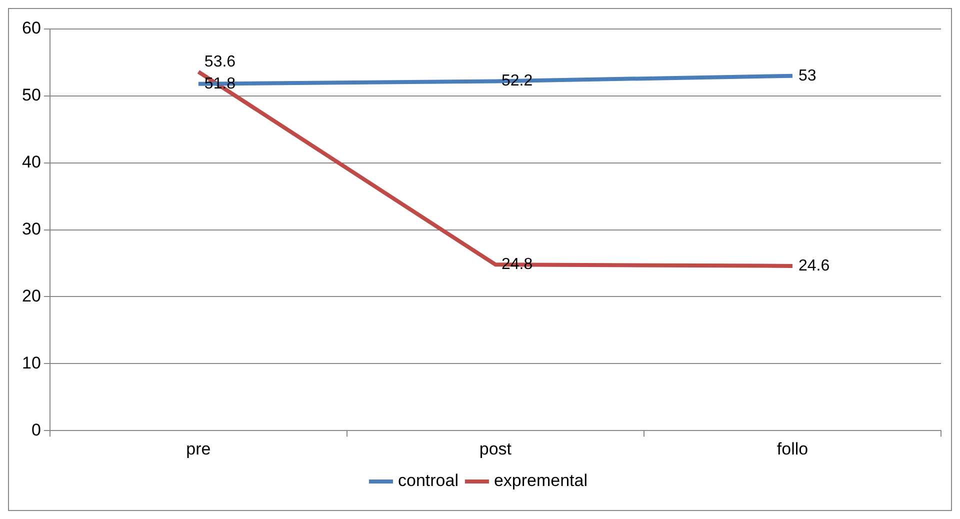 The height and width of the screenshot is (519, 960). What do you see at coordinates (31, 95) in the screenshot?
I see `y-tick-label: 50` at bounding box center [31, 95].